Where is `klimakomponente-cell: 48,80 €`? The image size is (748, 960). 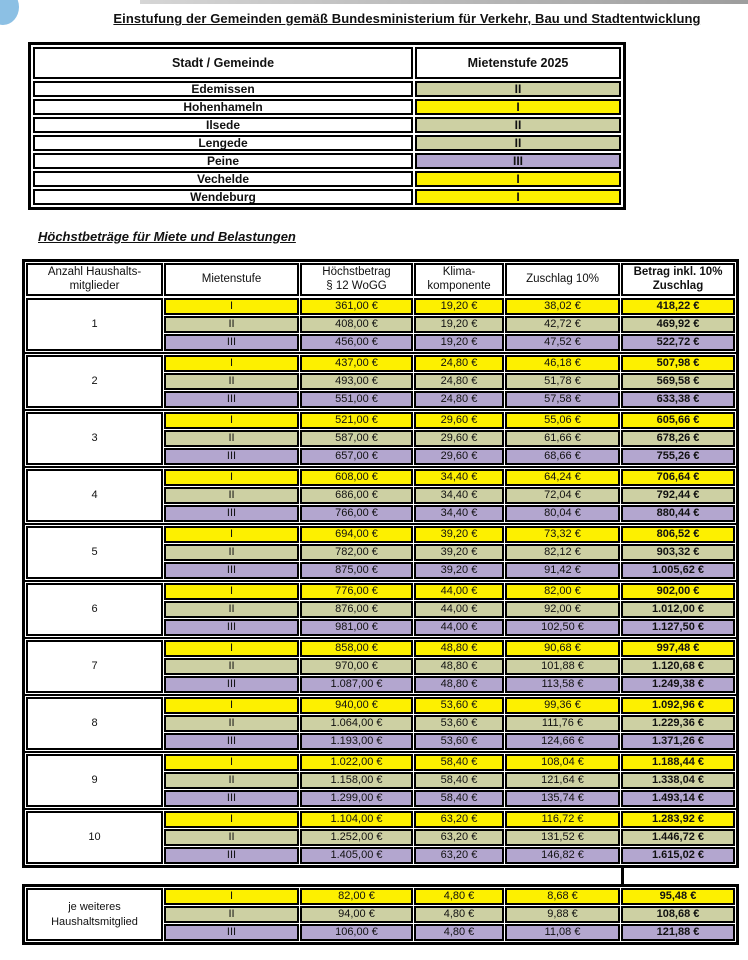
klimakomponente-cell: 48,80 € is located at coordinates (459, 666).